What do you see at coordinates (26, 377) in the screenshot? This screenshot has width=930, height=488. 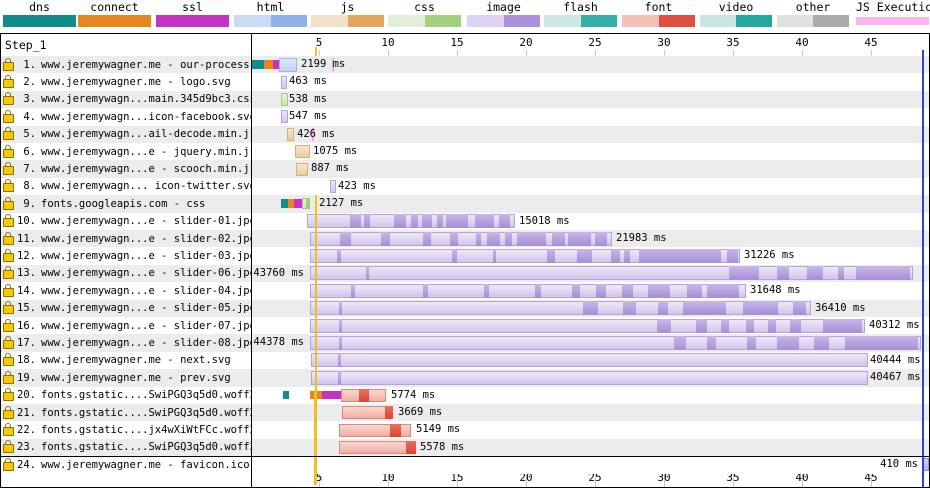 I see `request-number: 19.` at bounding box center [26, 377].